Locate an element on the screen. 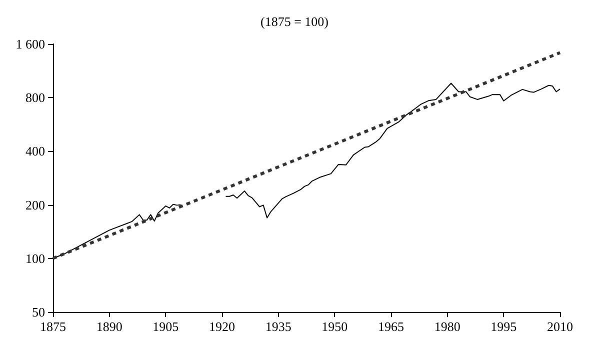 The image size is (589, 347). y-tick-label: 1 600 is located at coordinates (30, 44).